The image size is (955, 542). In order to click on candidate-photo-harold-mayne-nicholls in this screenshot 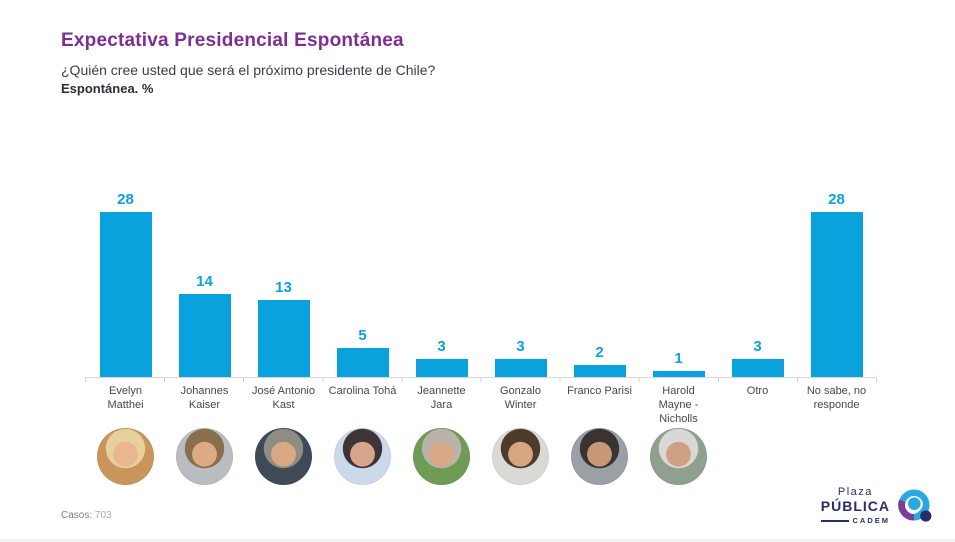, I will do `click(678, 456)`.